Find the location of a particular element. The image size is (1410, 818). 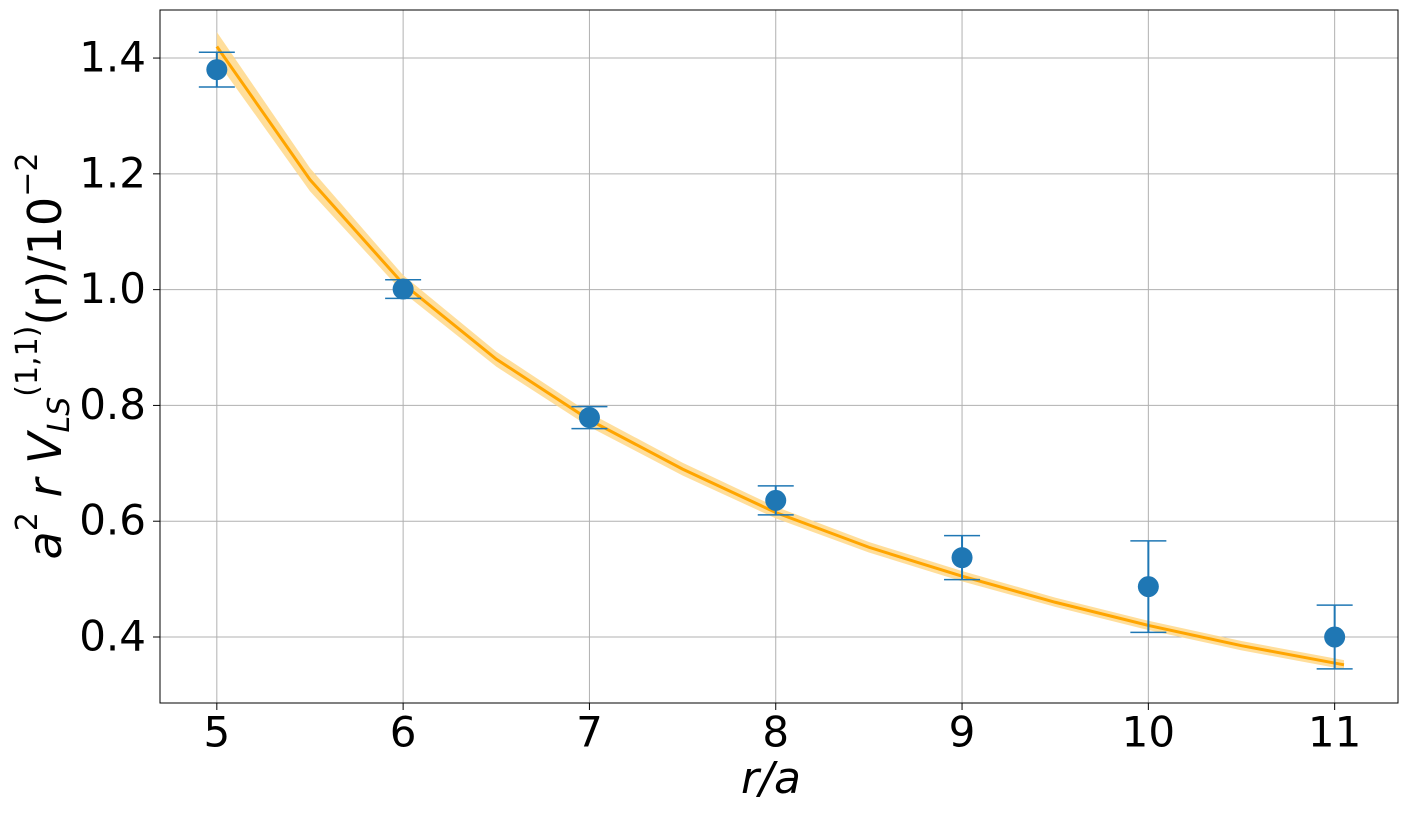

y-tick-label: 0.6 is located at coordinates (112, 520).